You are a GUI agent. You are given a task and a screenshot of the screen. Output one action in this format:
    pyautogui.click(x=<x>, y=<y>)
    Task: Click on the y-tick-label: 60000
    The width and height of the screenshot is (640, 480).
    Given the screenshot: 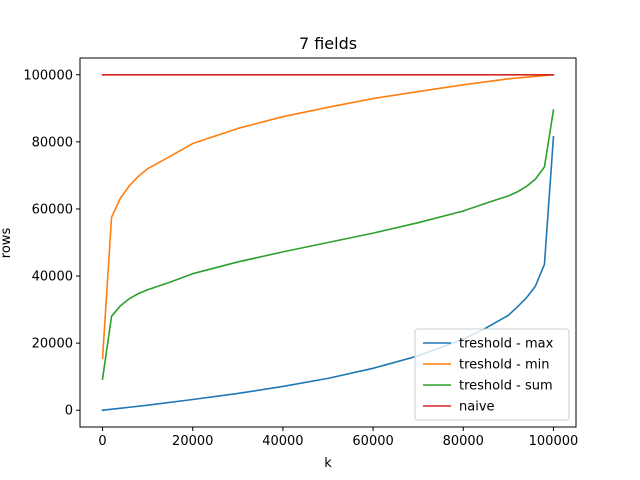 What is the action you would take?
    pyautogui.click(x=52, y=209)
    